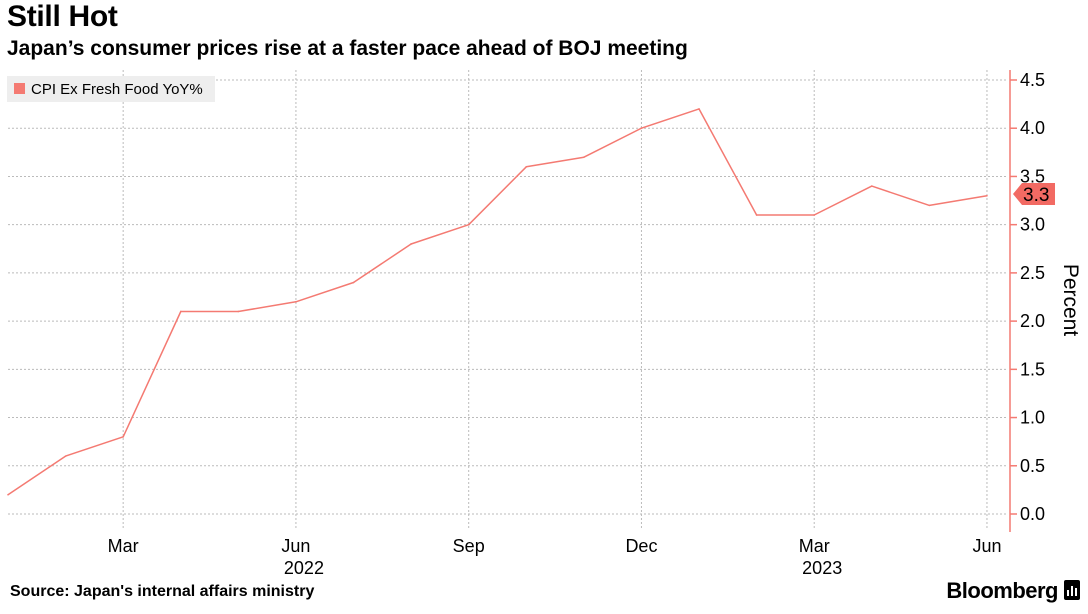 The height and width of the screenshot is (614, 1088). I want to click on y-tick-label: 1.5, so click(1032, 369).